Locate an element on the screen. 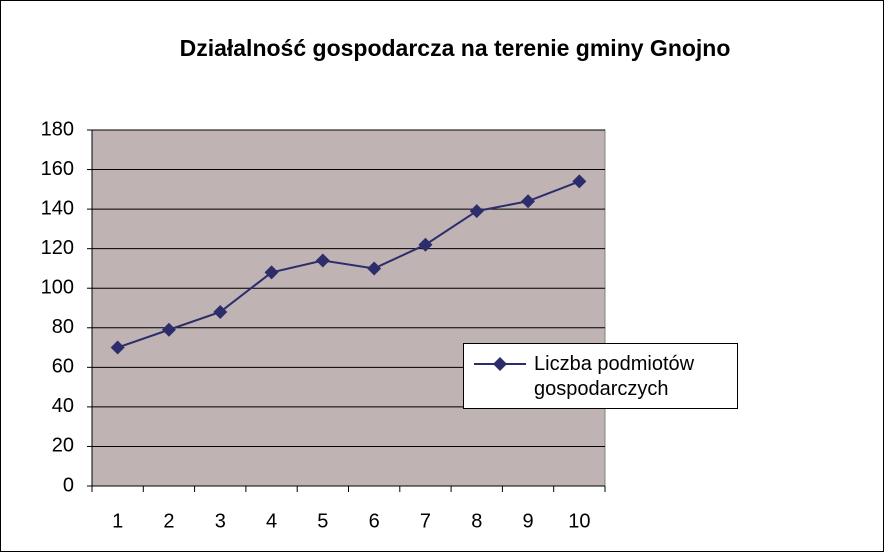 Image resolution: width=885 pixels, height=553 pixels. x-tick-label: 8 is located at coordinates (476, 521).